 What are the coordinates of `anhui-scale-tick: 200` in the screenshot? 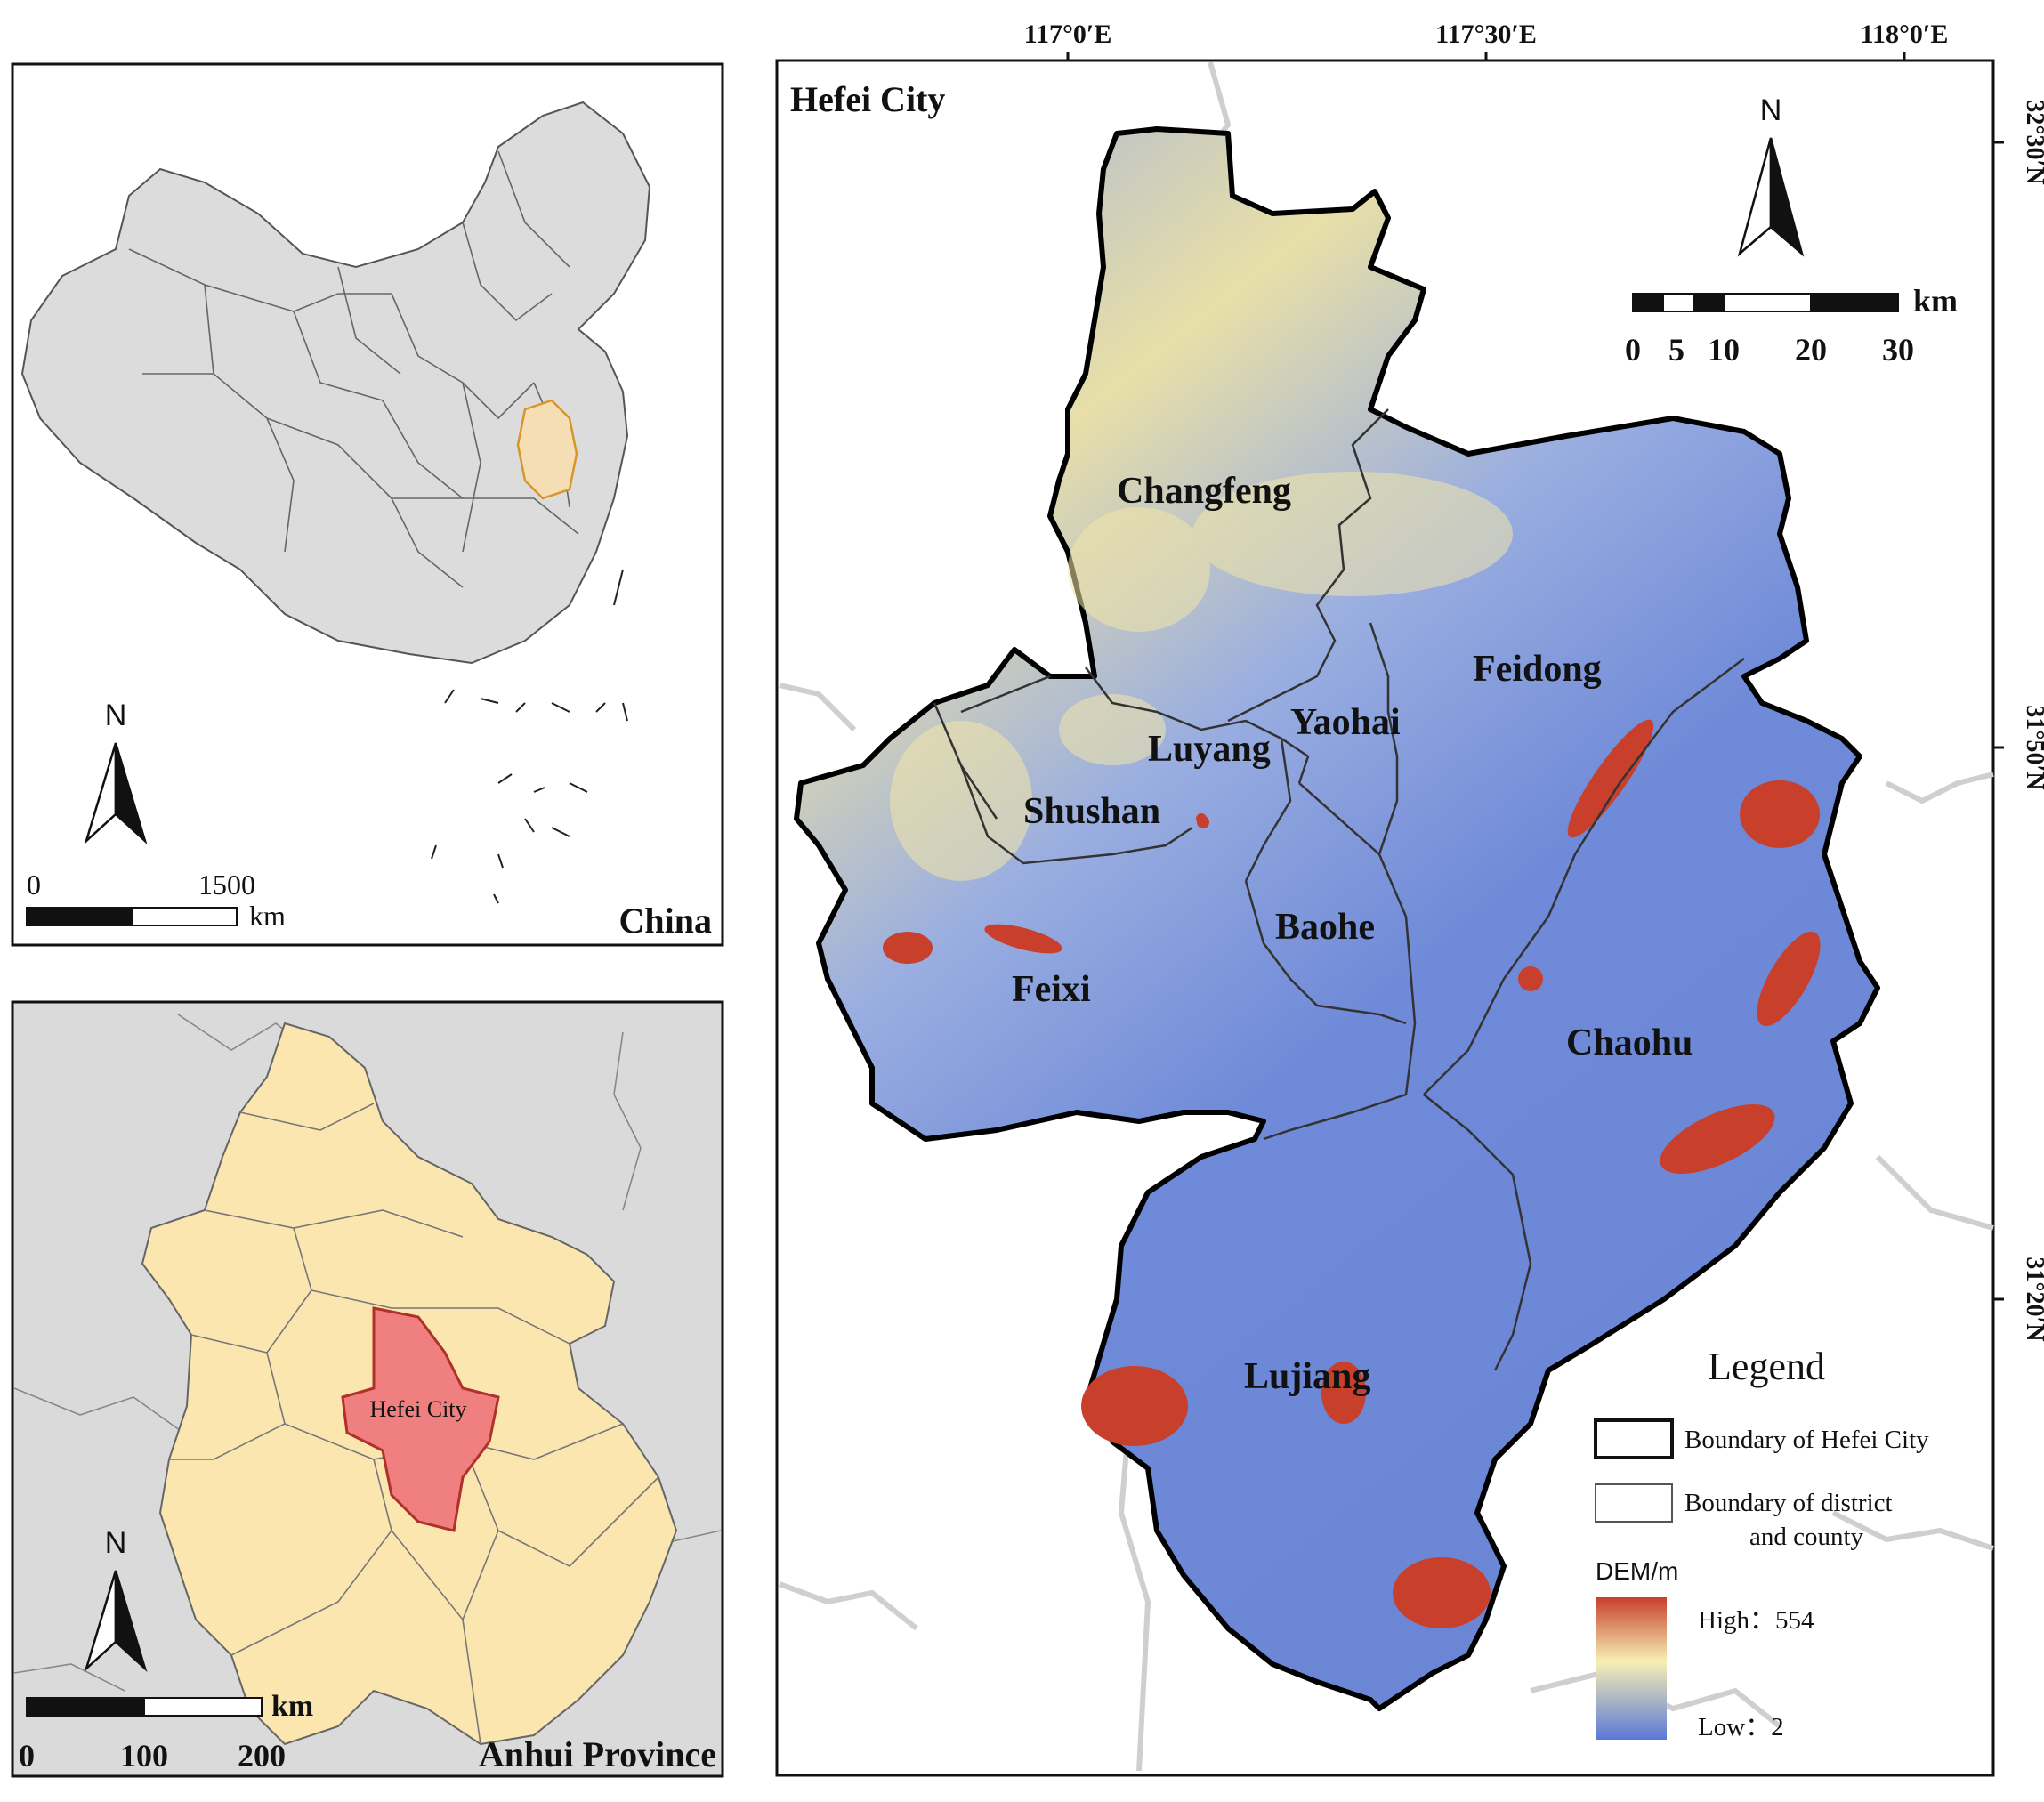 It's located at (262, 1756).